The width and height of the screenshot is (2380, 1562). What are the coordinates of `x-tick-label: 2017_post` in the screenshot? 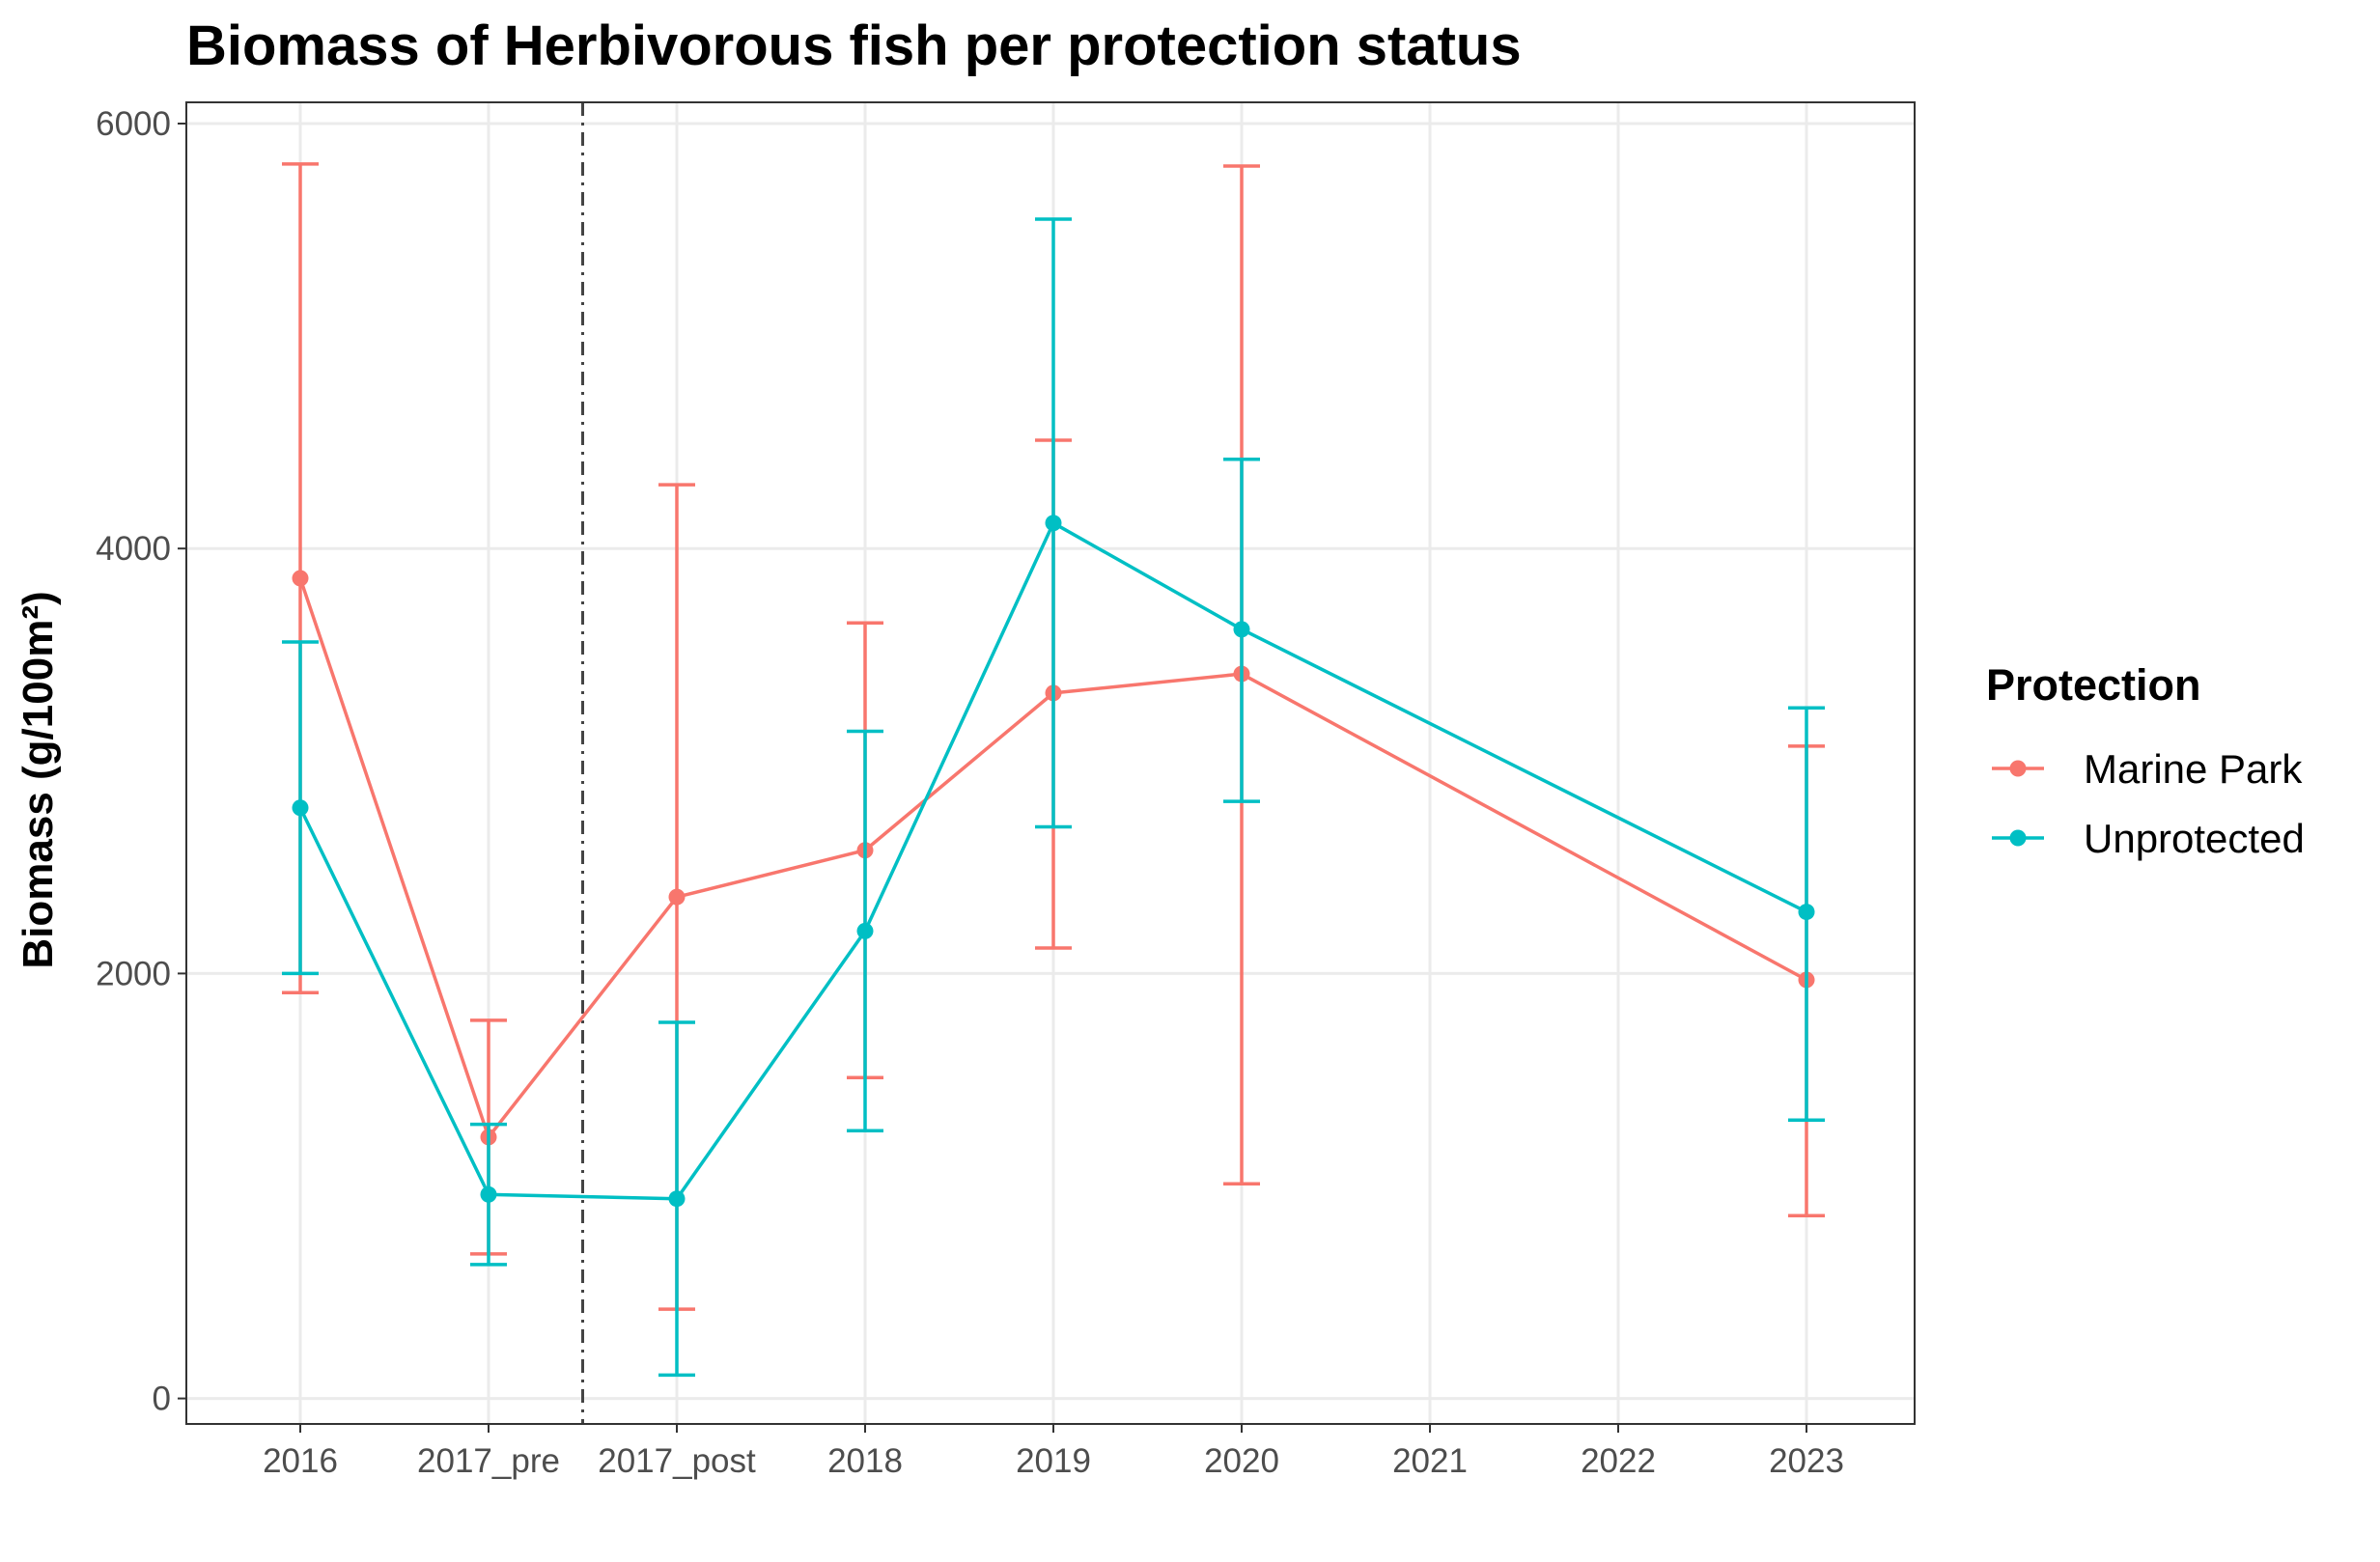 It's located at (677, 1461).